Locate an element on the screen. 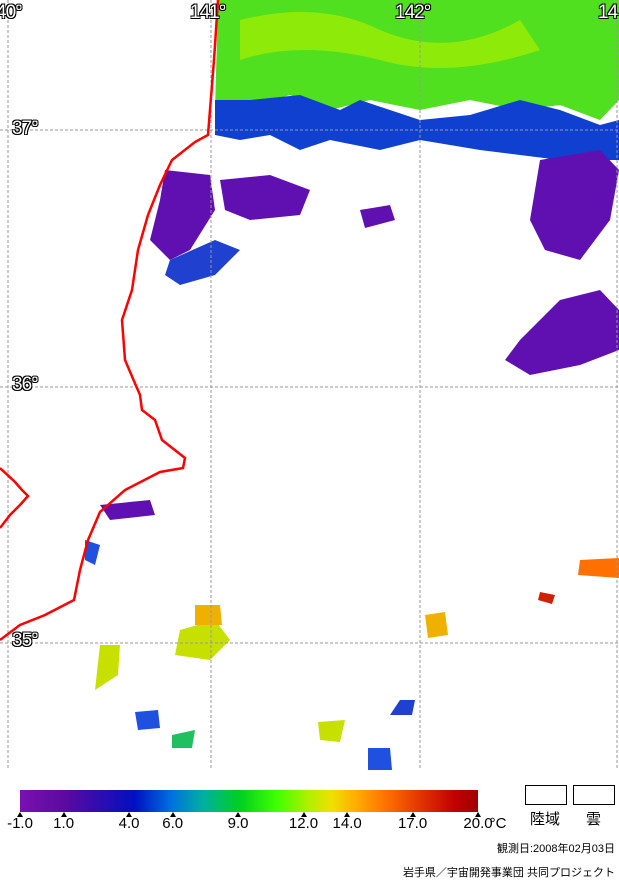 The height and width of the screenshot is (881, 619). scale-tick-label: 20.0 is located at coordinates (478, 823).